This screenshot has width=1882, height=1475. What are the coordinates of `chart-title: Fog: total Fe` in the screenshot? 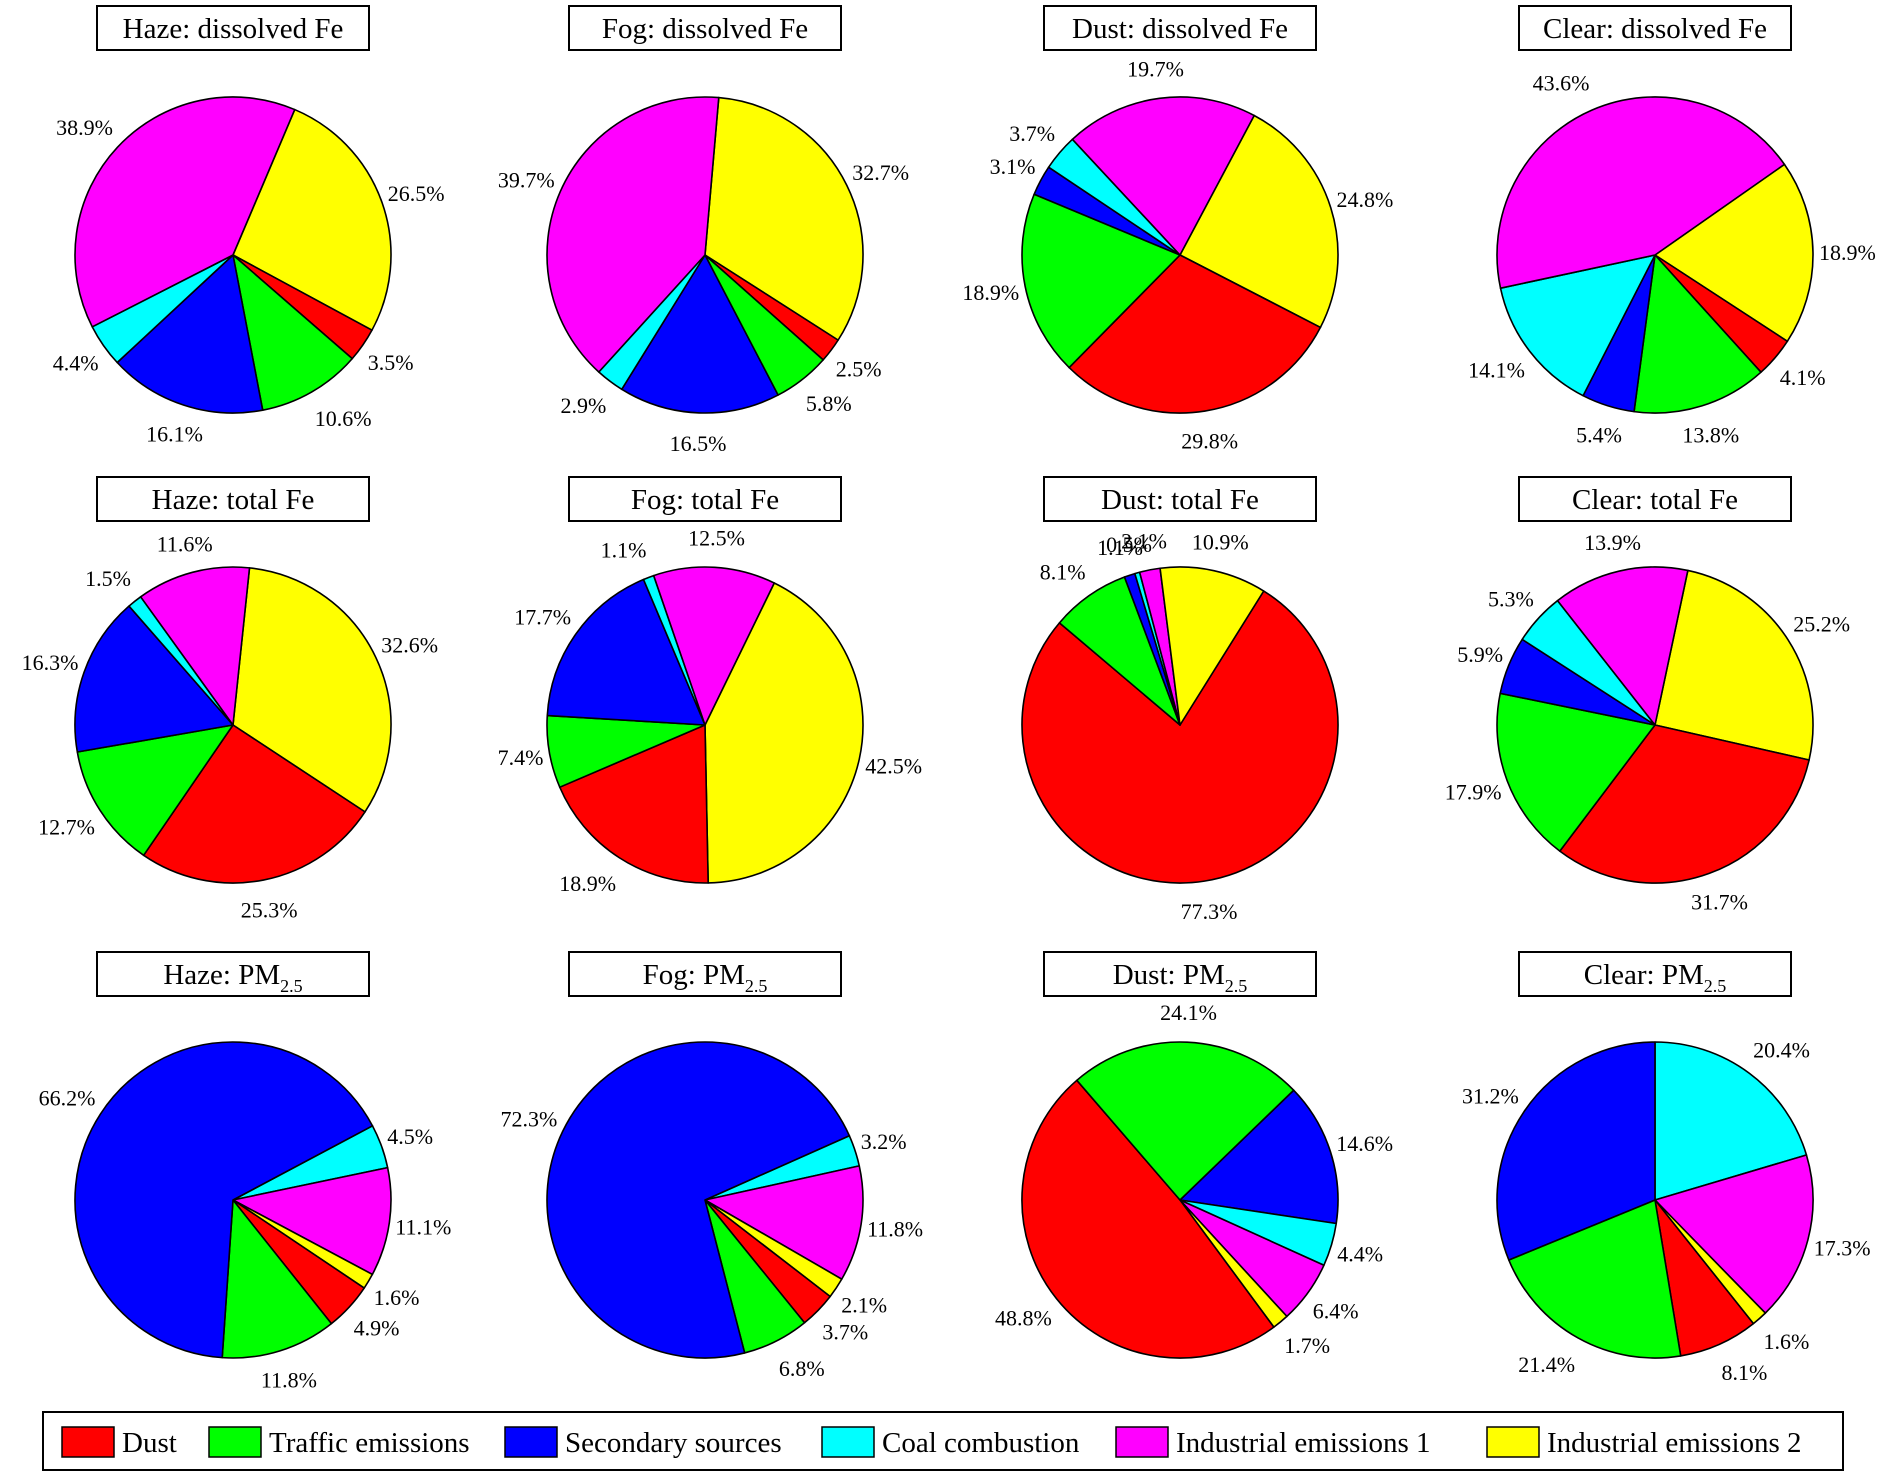 It's located at (705, 500).